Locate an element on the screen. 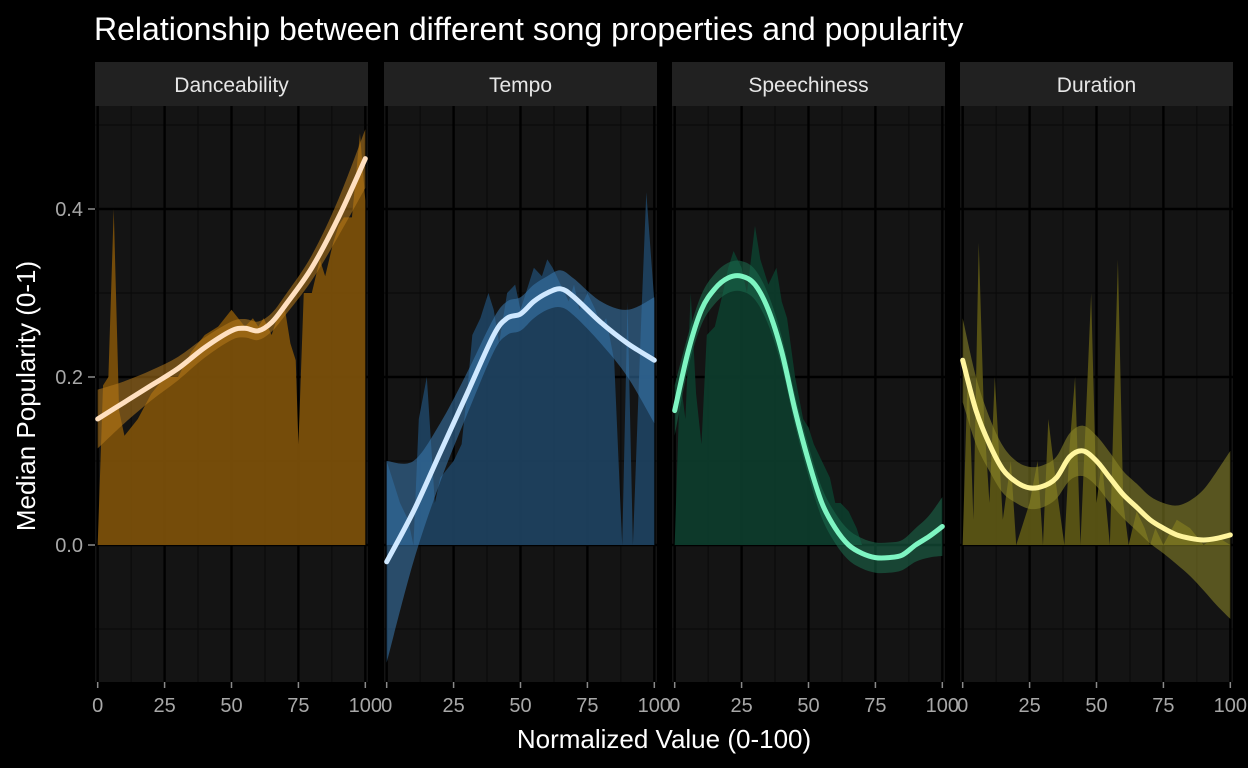 The width and height of the screenshot is (1248, 768). strip-duration is located at coordinates (1096, 84).